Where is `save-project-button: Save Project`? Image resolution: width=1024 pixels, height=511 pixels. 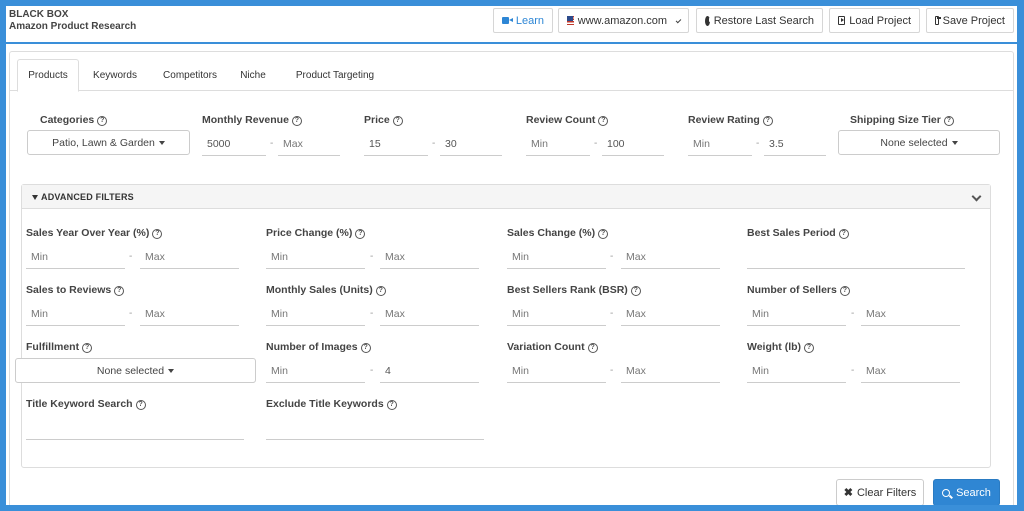
save-project-button: Save Project is located at coordinates (970, 20).